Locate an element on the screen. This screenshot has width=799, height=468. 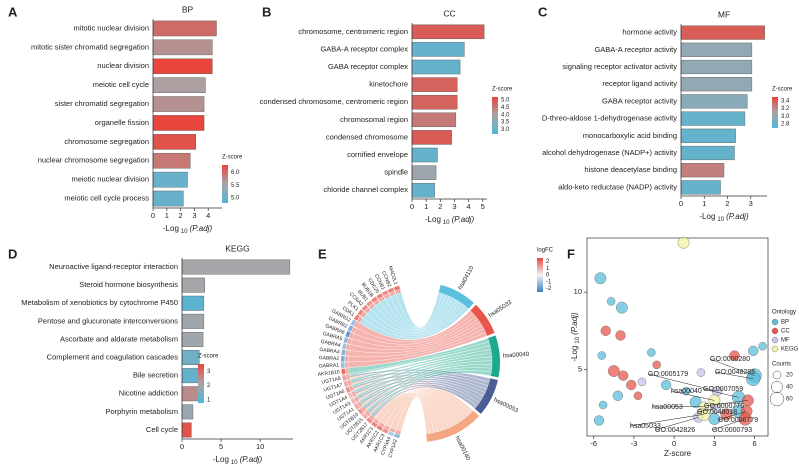
category-label: GABA-A receptor activity is located at coordinates (635, 49).